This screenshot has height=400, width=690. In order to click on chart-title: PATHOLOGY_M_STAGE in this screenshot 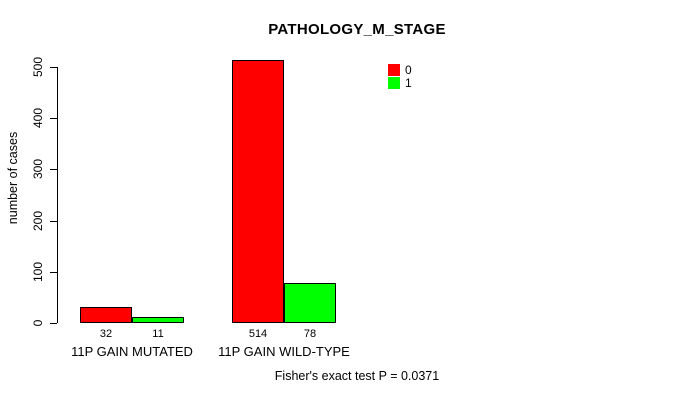, I will do `click(357, 29)`.